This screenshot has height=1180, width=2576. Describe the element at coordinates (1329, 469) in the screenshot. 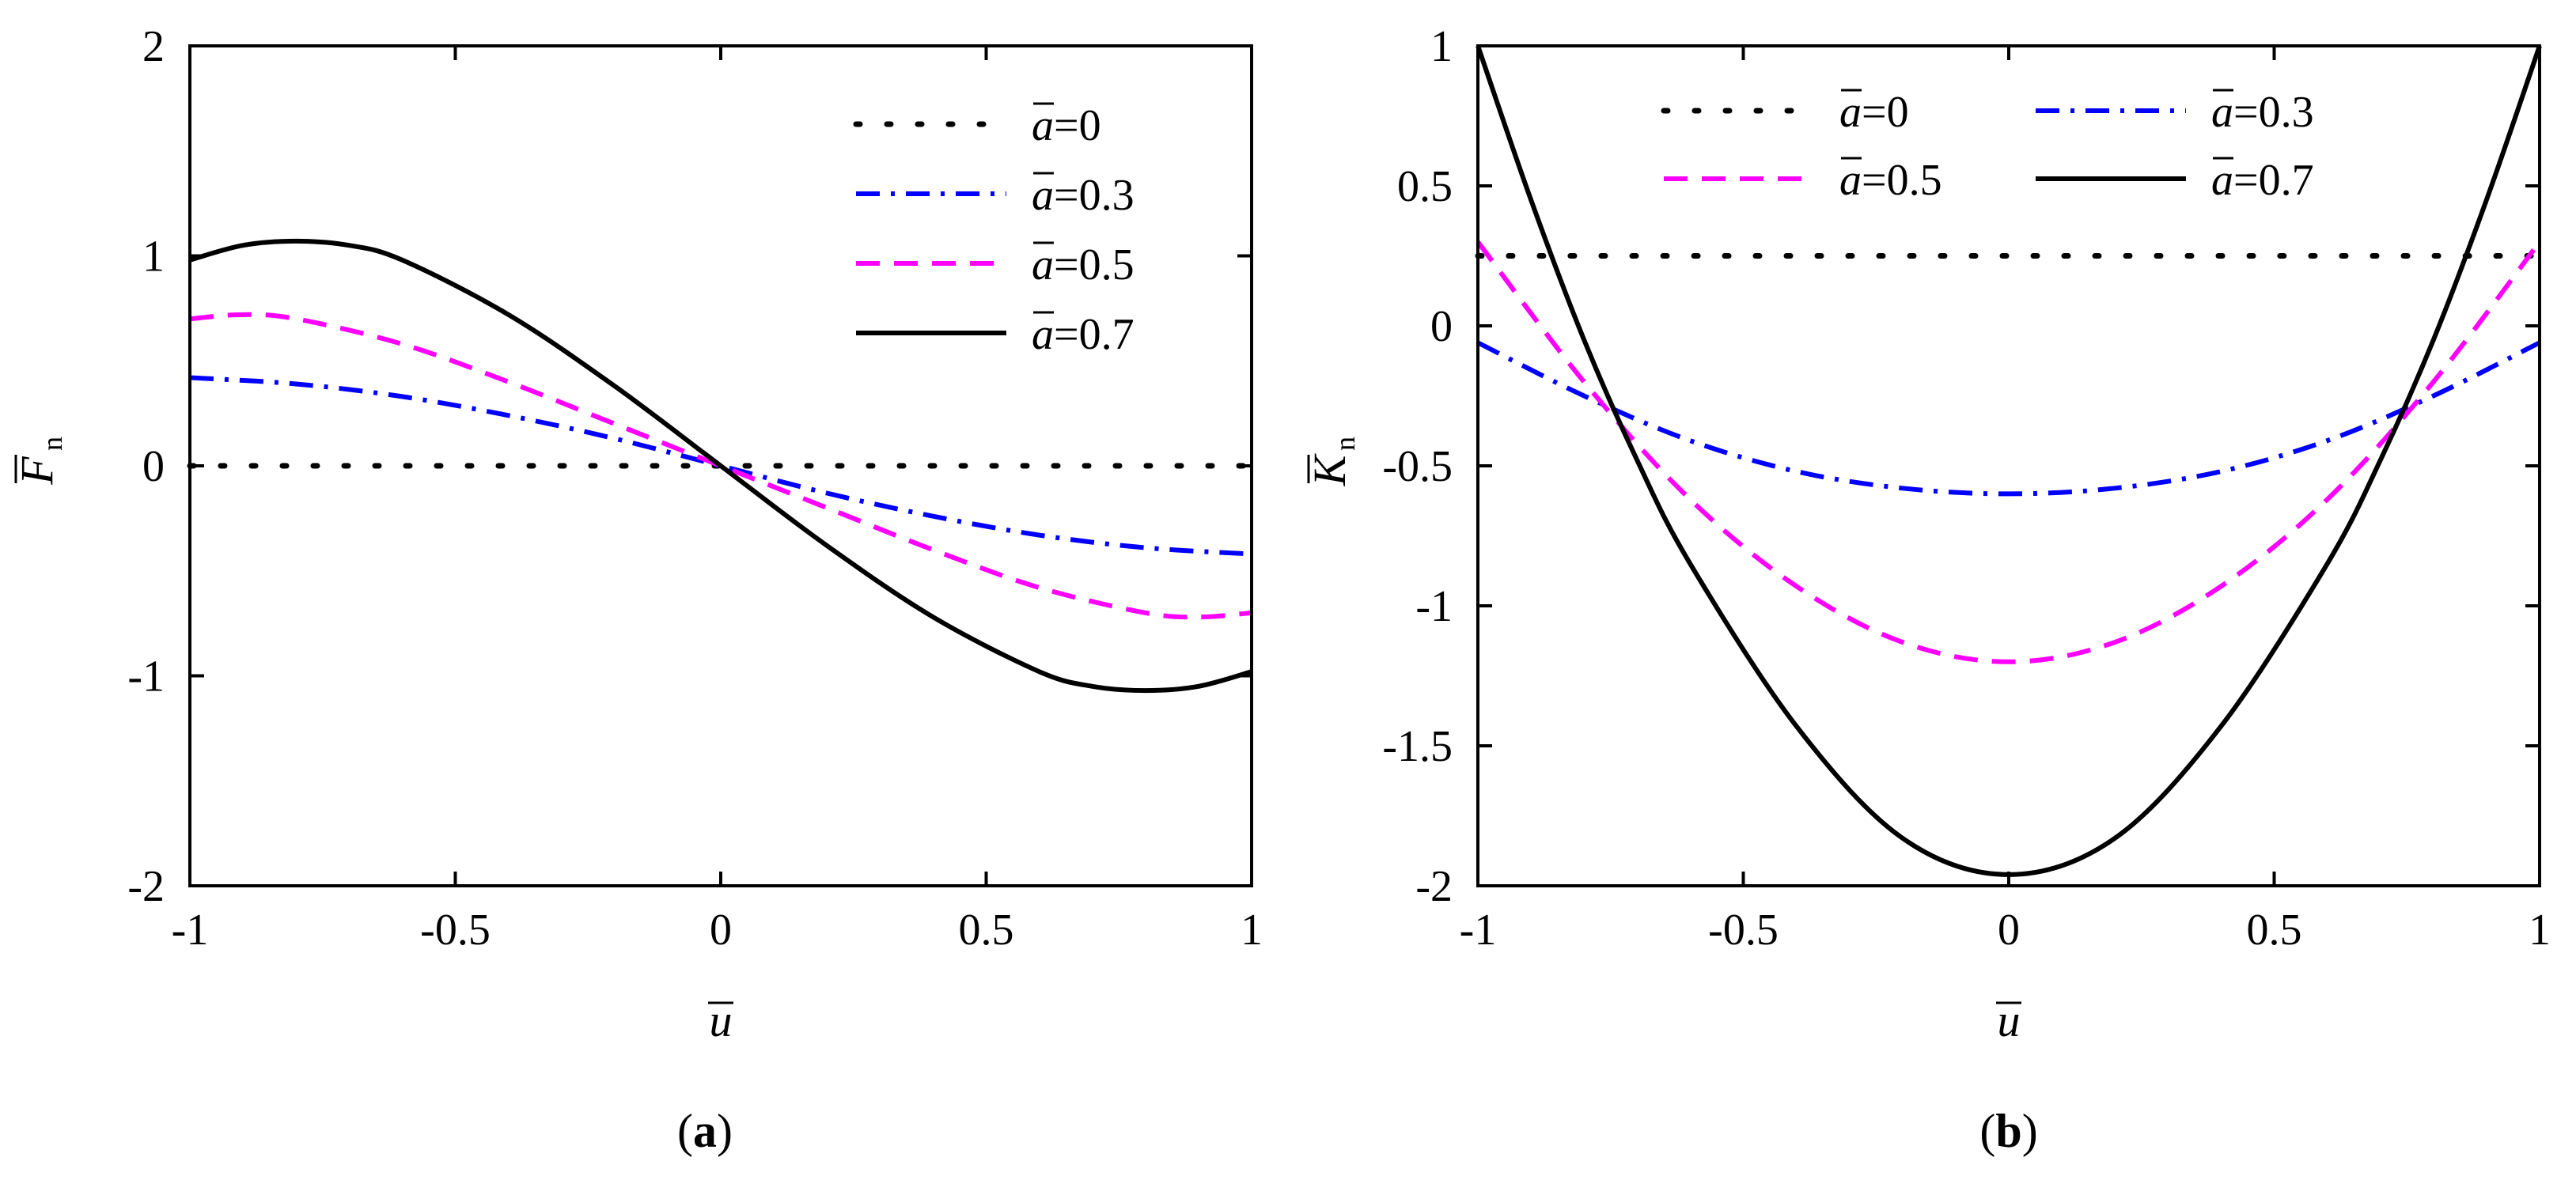

I see `y-axis-label: K` at that location.